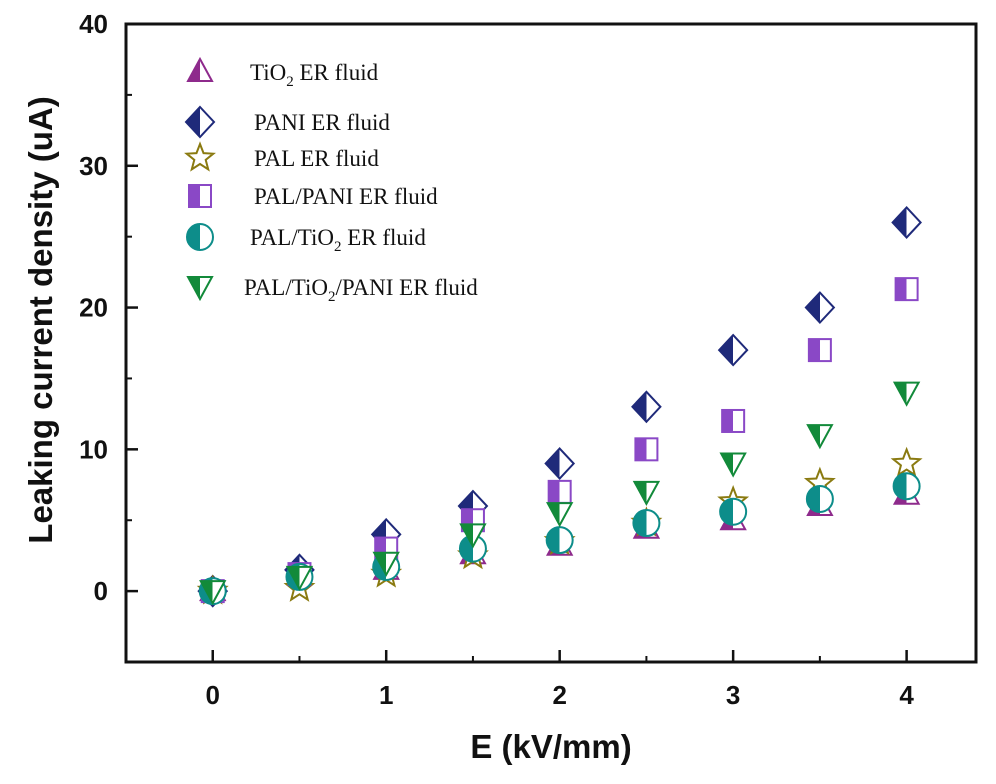  What do you see at coordinates (386, 695) in the screenshot?
I see `x-tick-label: 1` at bounding box center [386, 695].